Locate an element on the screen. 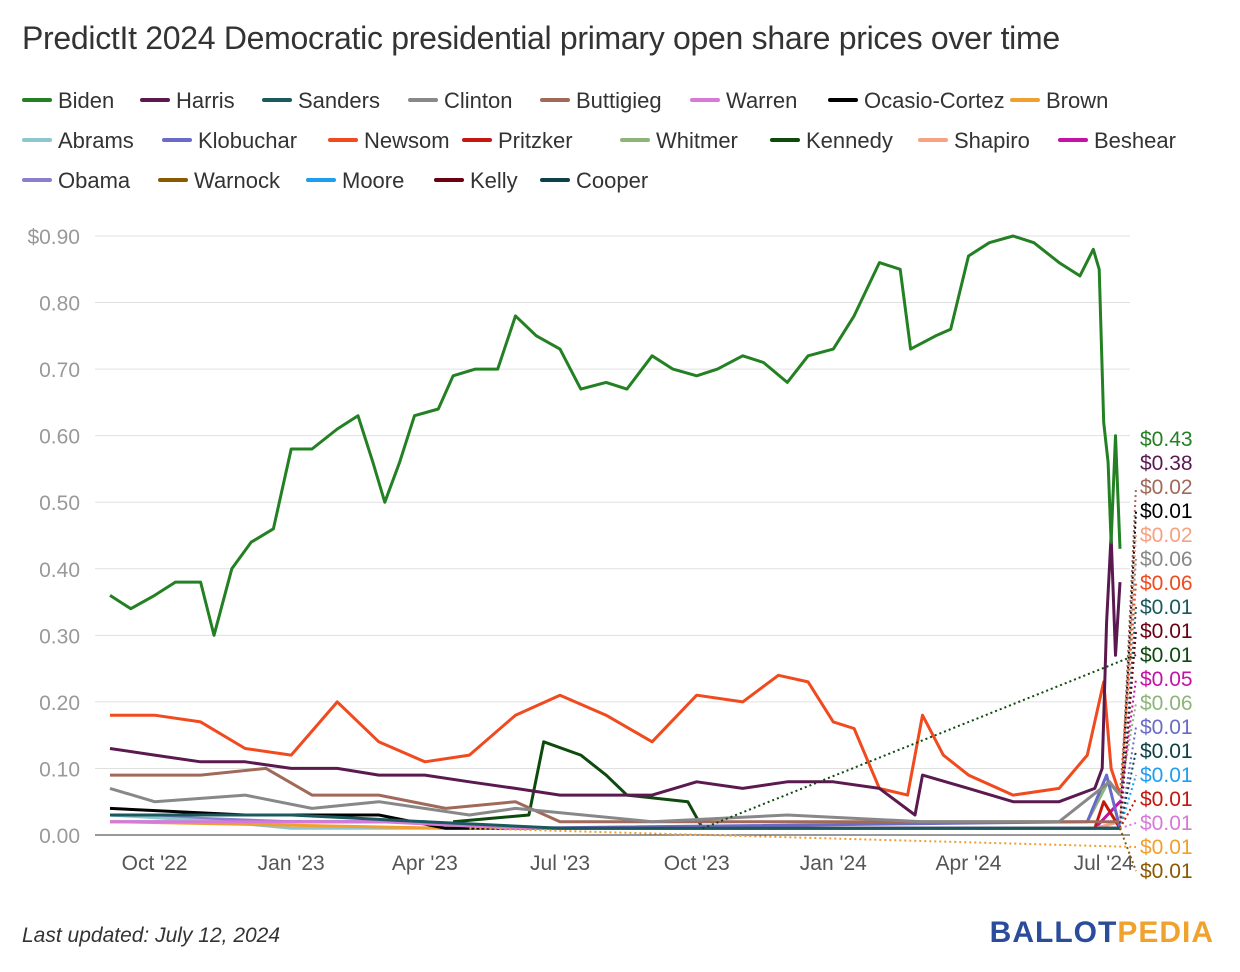 This screenshot has height=972, width=1240. legend-item-shapiro: Shapiro is located at coordinates (974, 141).